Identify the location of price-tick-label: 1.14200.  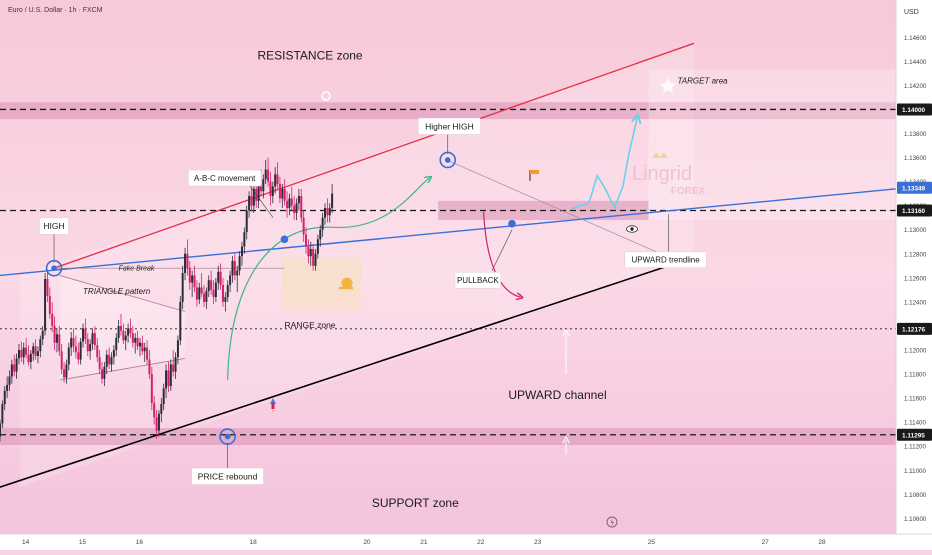
(915, 86).